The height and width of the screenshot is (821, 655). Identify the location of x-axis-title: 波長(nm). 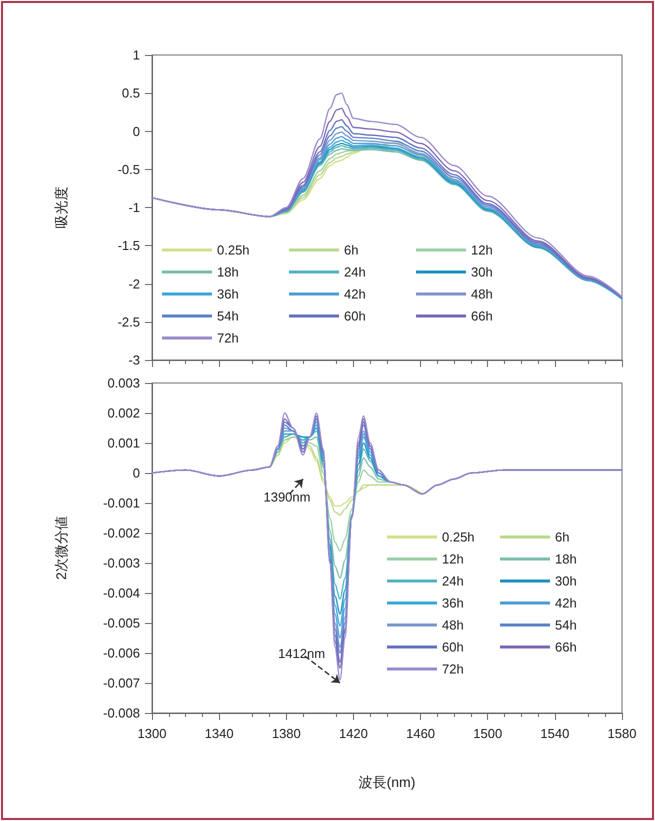
(387, 782).